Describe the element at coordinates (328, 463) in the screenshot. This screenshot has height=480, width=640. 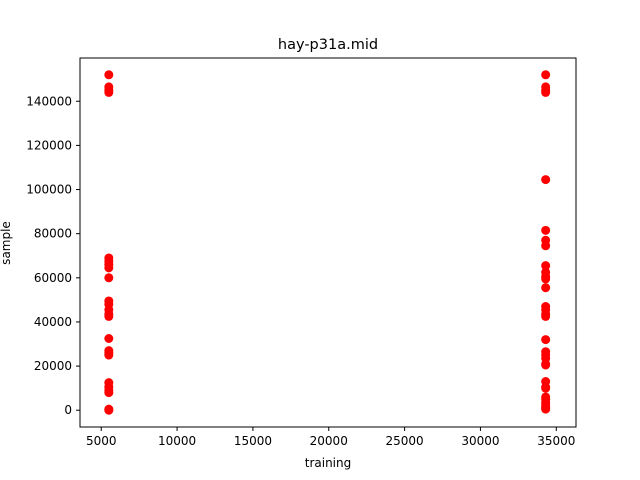
I see `x-axis-label: training` at that location.